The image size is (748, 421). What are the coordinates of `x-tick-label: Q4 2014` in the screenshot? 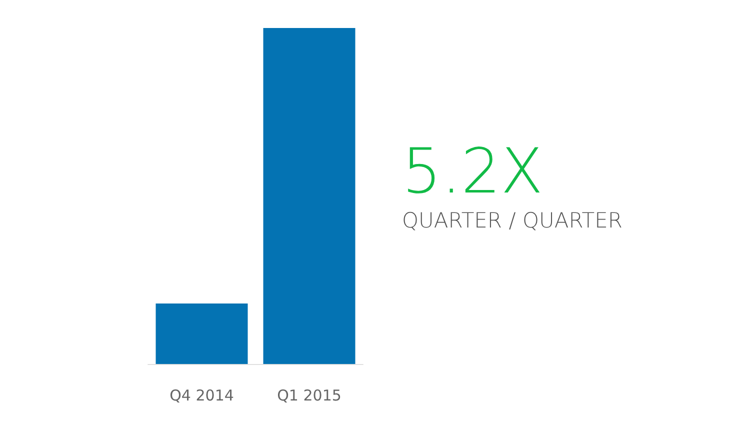 It's located at (202, 395).